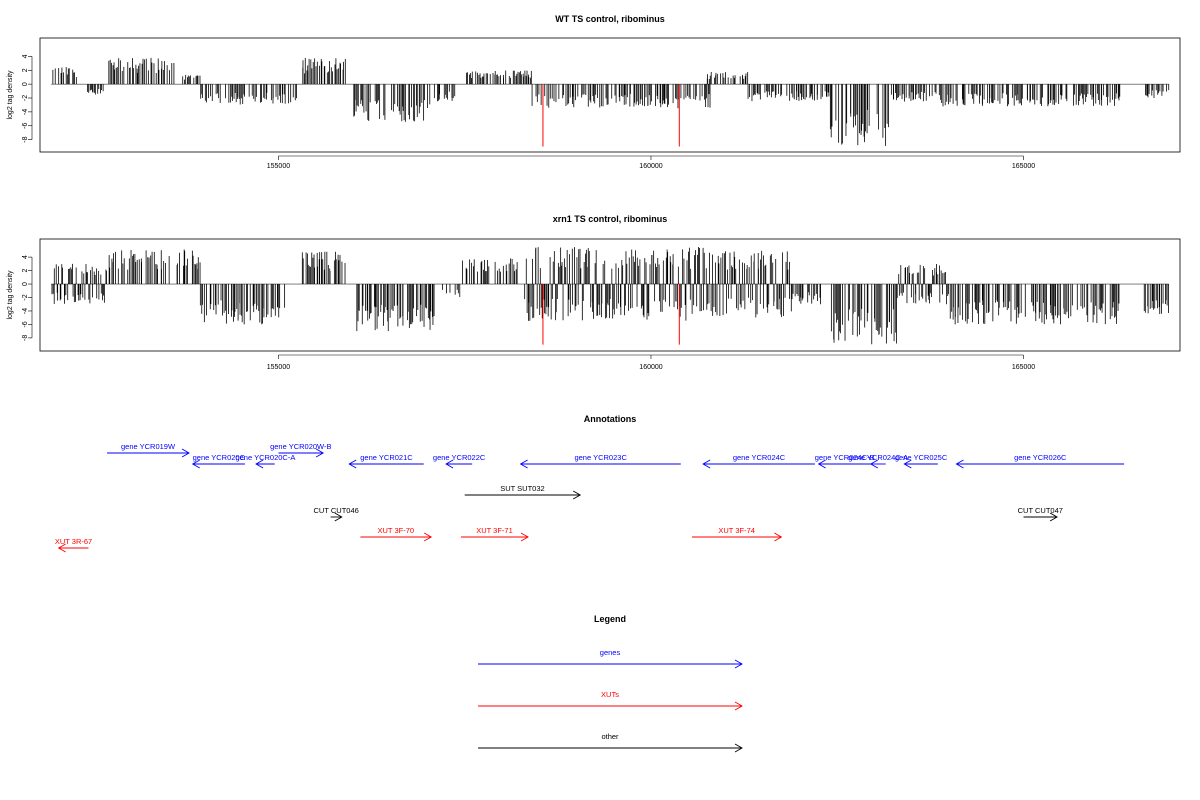 The height and width of the screenshot is (800, 1200). I want to click on annotation-label: gene YCR019W, so click(148, 446).